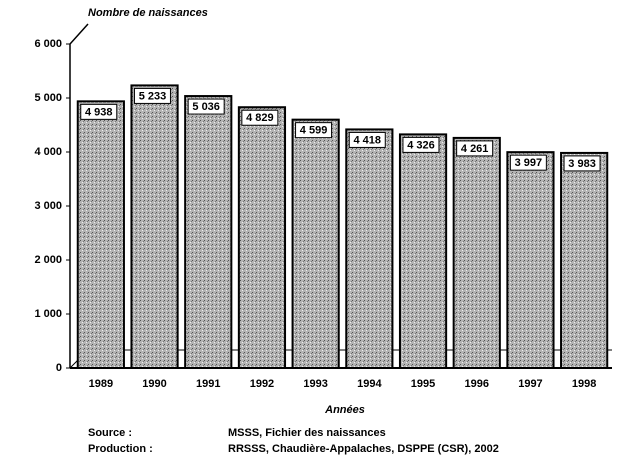 This screenshot has height=462, width=623. What do you see at coordinates (262, 384) in the screenshot?
I see `x-tick-label: 1992` at bounding box center [262, 384].